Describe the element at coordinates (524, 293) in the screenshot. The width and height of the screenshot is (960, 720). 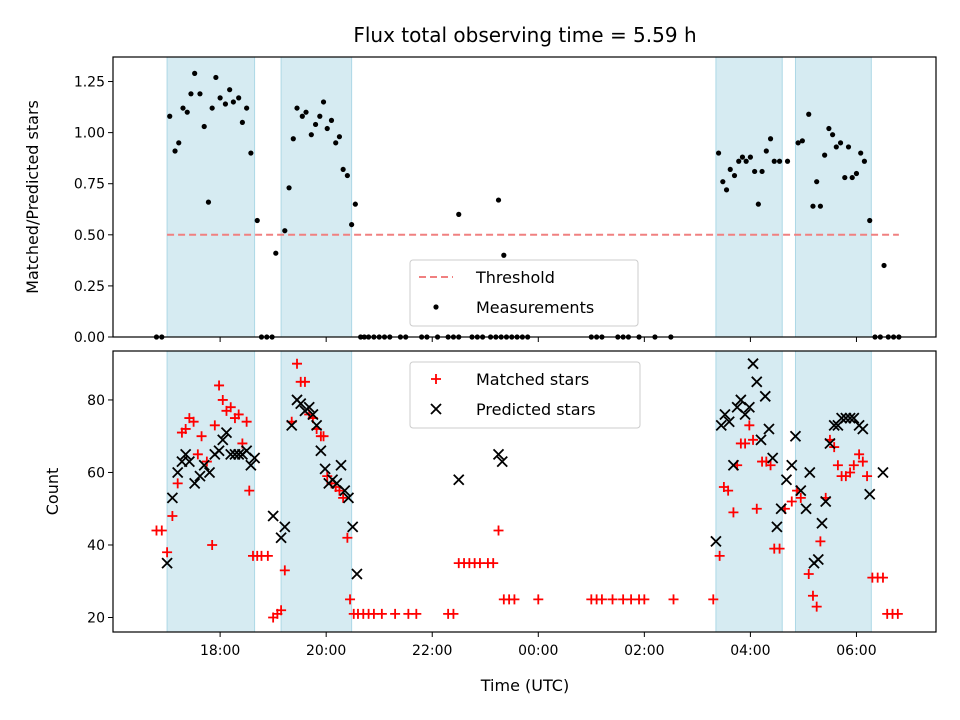
I see `legend-box` at that location.